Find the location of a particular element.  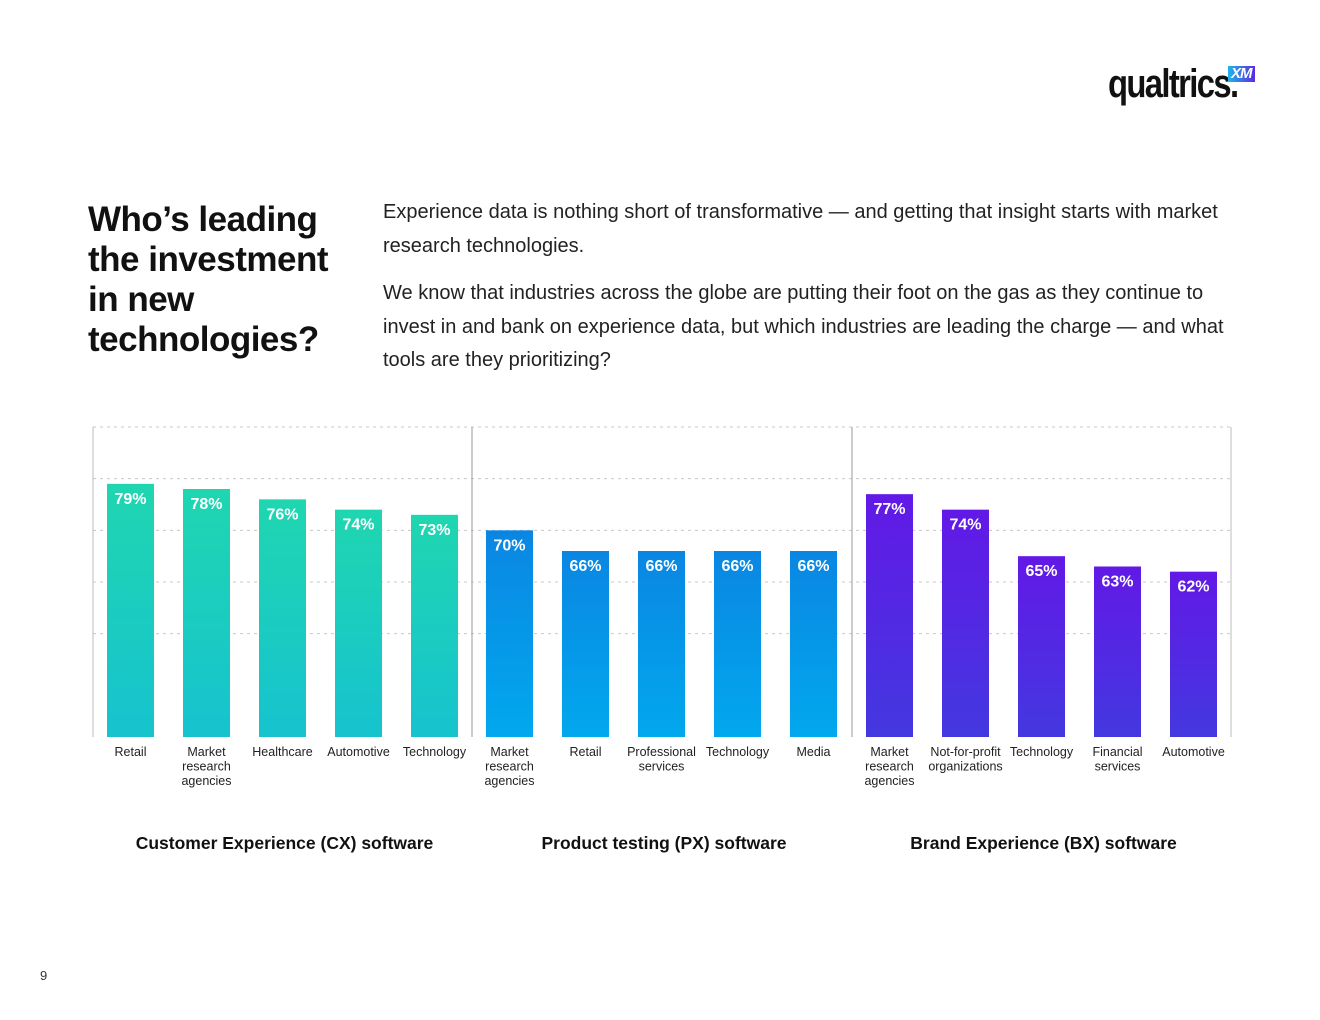

bar-value-label: 65% is located at coordinates (1041, 571).